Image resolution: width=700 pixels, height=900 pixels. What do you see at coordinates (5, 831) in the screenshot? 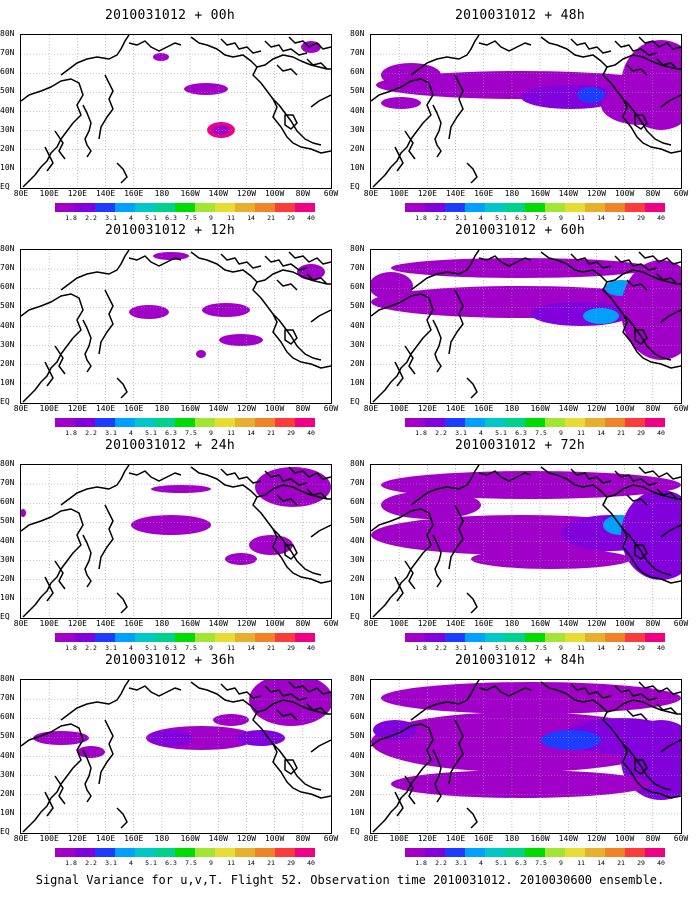
I see `lat-tick-label: EQ` at bounding box center [5, 831].